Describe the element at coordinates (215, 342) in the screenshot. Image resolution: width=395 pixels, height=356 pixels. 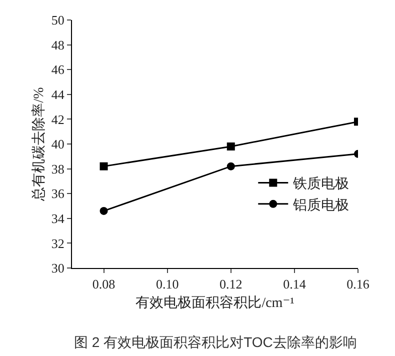
I see `caption: 图 2 有效电极面积容积比对TOC去除率的影响` at that location.